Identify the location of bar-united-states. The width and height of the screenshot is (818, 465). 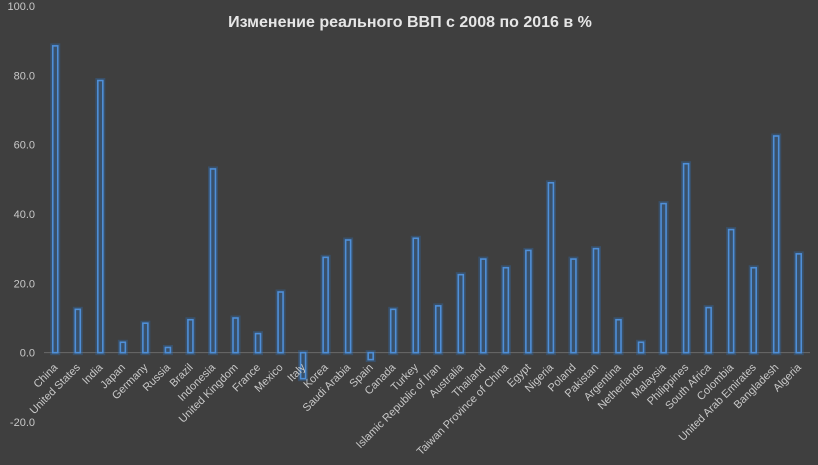
(78, 331).